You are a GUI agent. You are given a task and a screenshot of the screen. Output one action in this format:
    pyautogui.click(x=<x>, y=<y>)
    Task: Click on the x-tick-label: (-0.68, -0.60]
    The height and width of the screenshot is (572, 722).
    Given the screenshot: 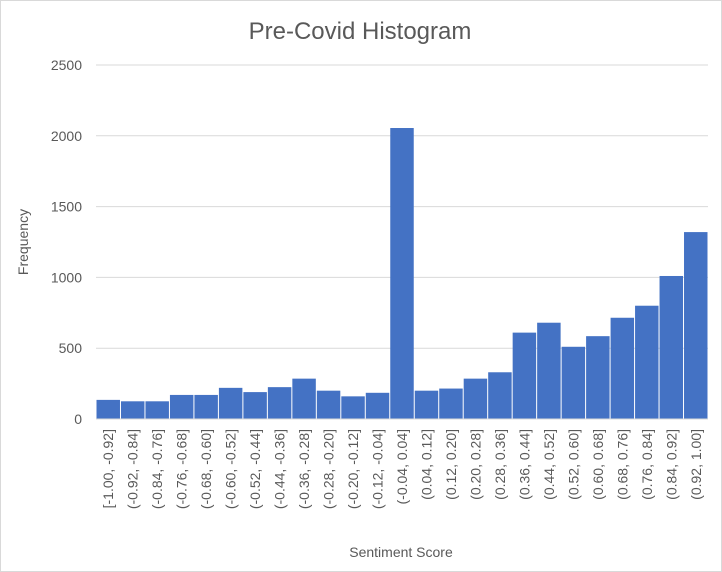 What is the action you would take?
    pyautogui.click(x=206, y=469)
    